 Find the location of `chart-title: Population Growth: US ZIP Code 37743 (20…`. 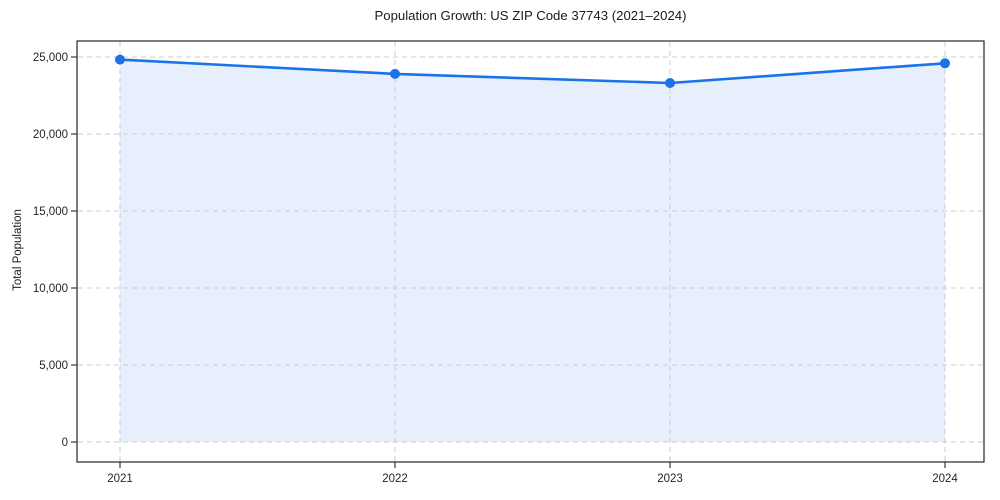

chart-title: Population Growth: US ZIP Code 37743 (20… is located at coordinates (530, 15).